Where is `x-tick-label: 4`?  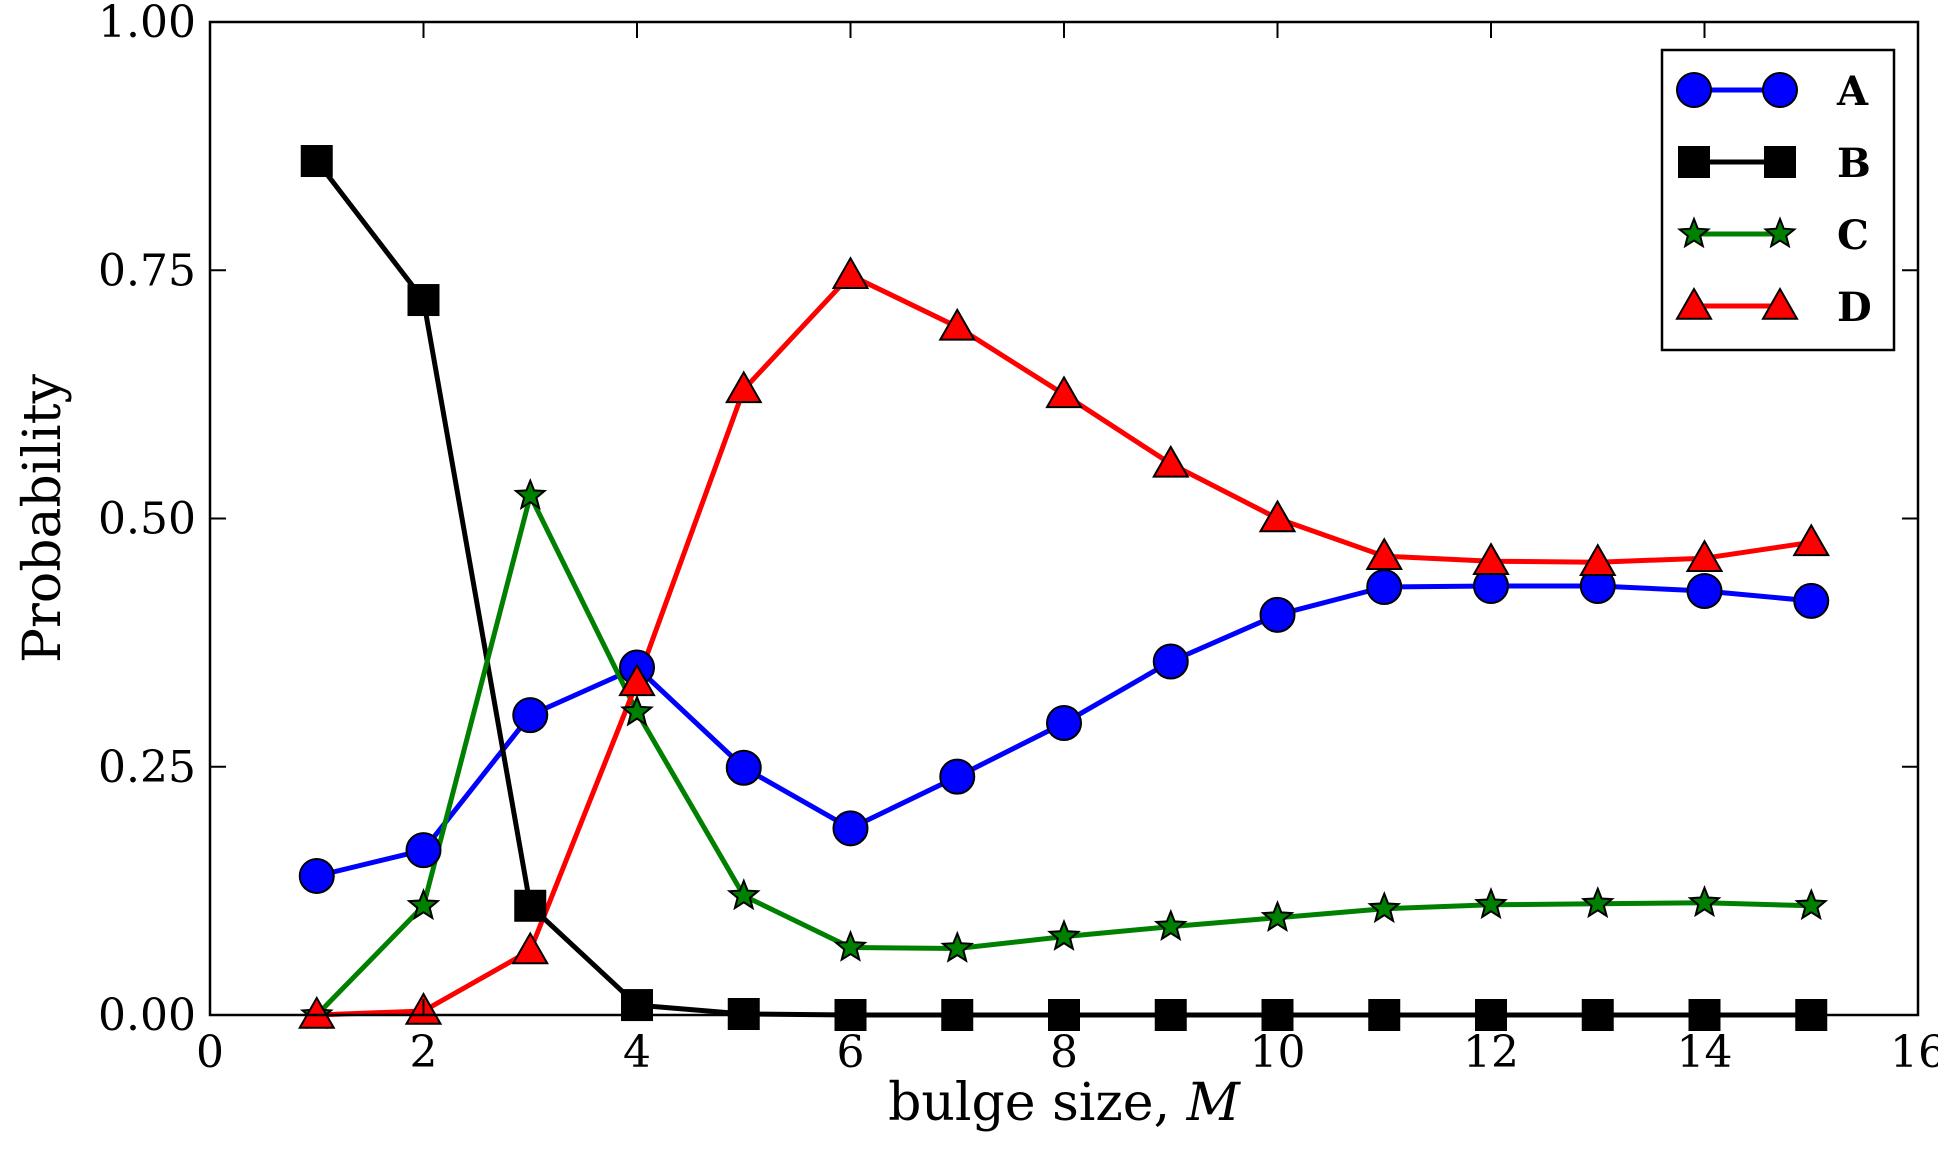
x-tick-label: 4 is located at coordinates (637, 1052).